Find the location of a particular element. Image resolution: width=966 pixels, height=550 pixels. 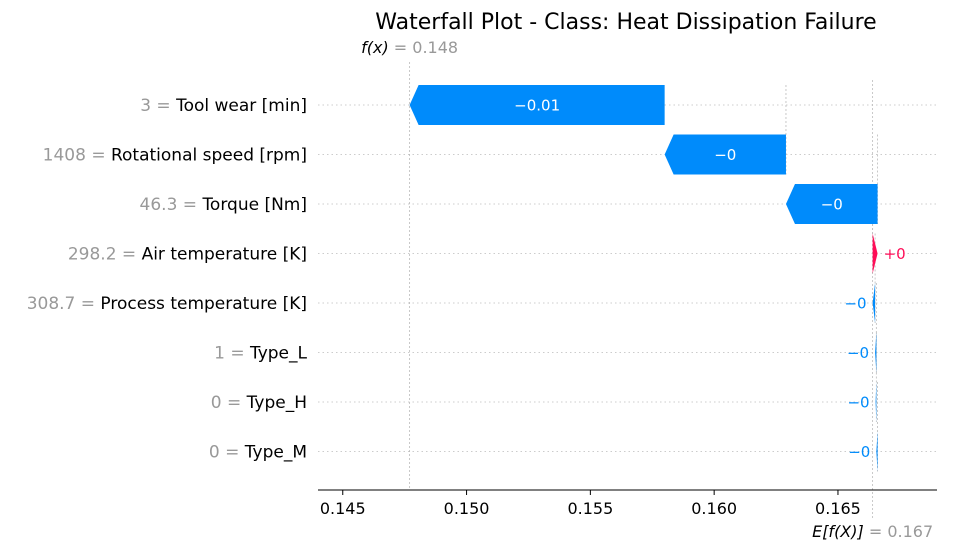

bar-value-label: +0 is located at coordinates (895, 254).